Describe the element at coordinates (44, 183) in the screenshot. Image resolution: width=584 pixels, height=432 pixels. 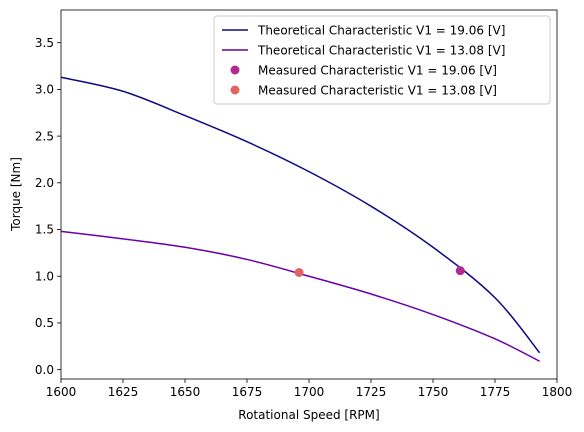
I see `y-tick-label-4: 2.0` at that location.